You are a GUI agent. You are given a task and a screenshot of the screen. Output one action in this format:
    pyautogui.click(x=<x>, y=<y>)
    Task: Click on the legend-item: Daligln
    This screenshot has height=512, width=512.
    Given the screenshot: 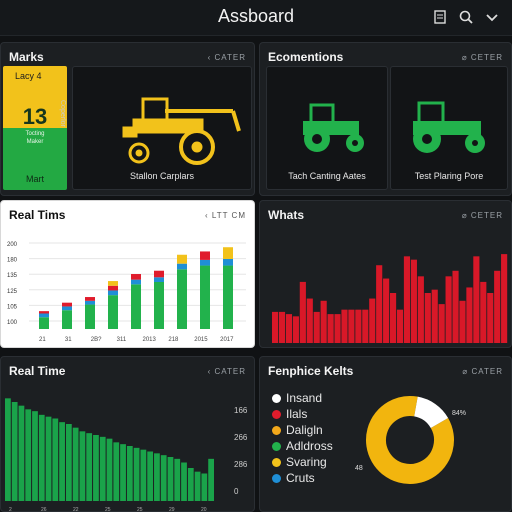 What is the action you would take?
    pyautogui.click(x=302, y=430)
    